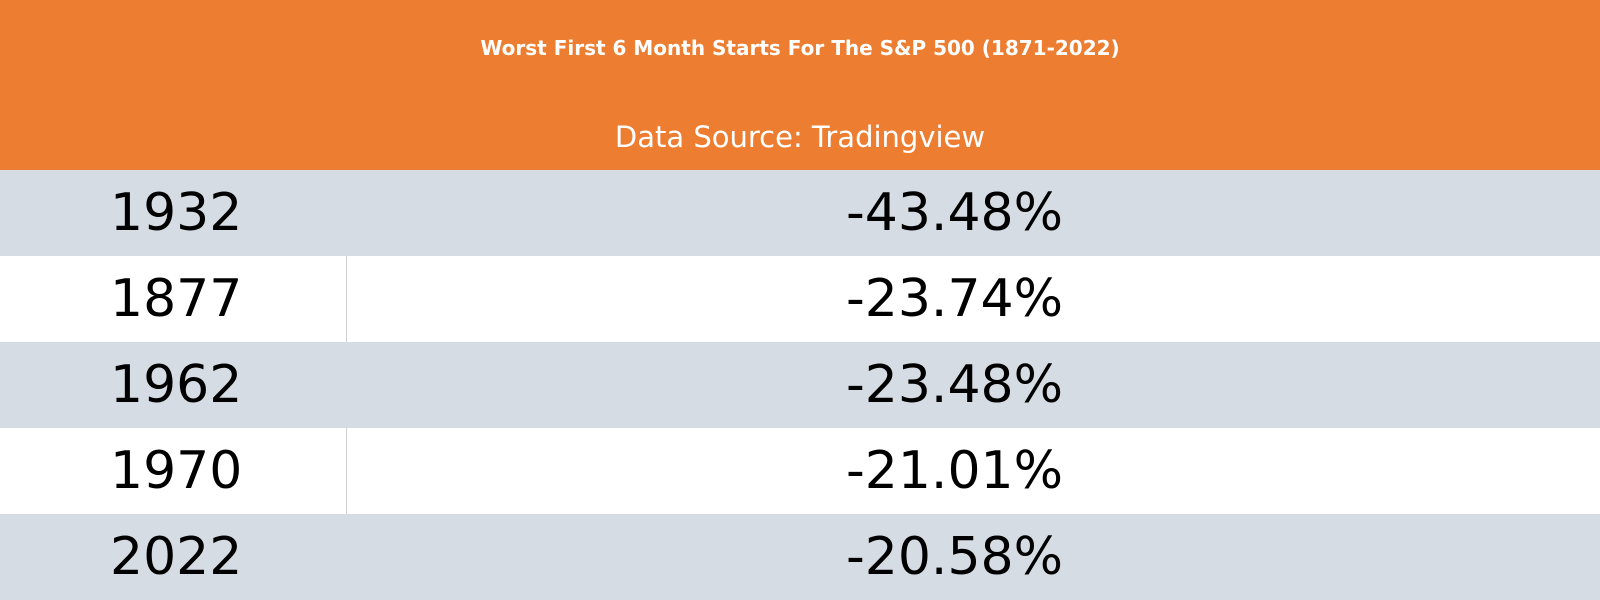  Describe the element at coordinates (176, 557) in the screenshot. I see `year-cell: 2022` at that location.